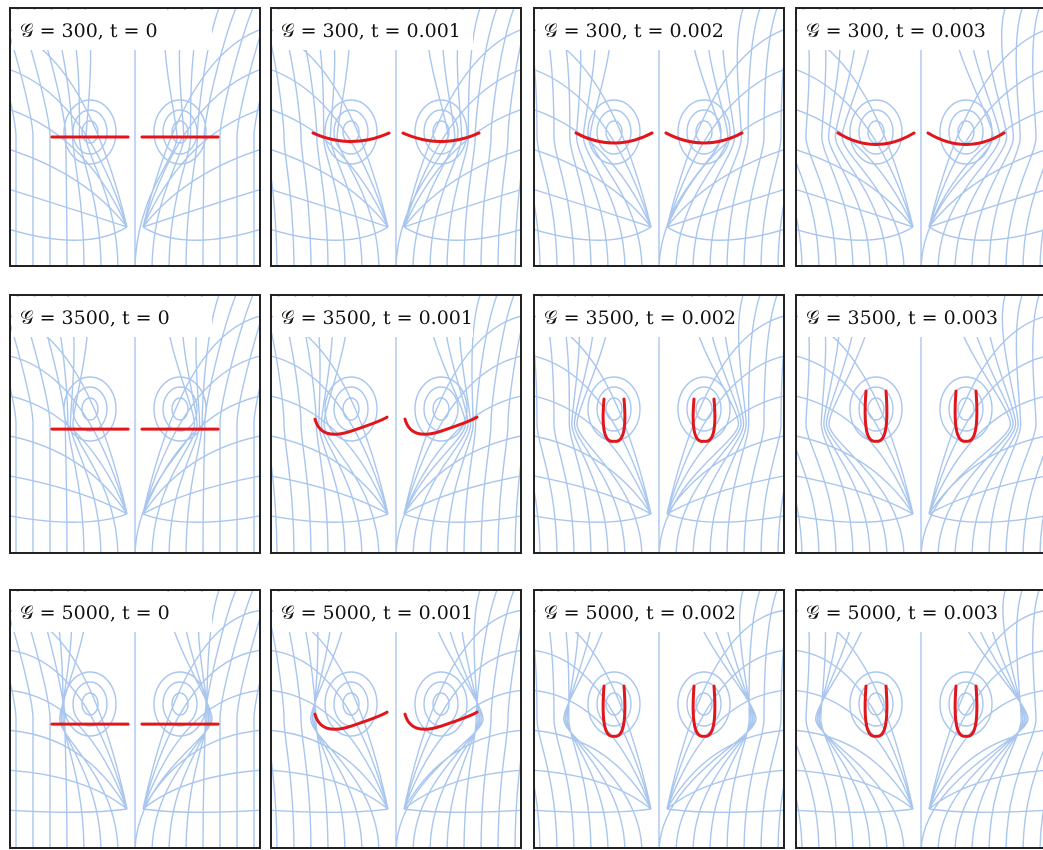  Describe the element at coordinates (919, 424) in the screenshot. I see `panel-bg` at that location.